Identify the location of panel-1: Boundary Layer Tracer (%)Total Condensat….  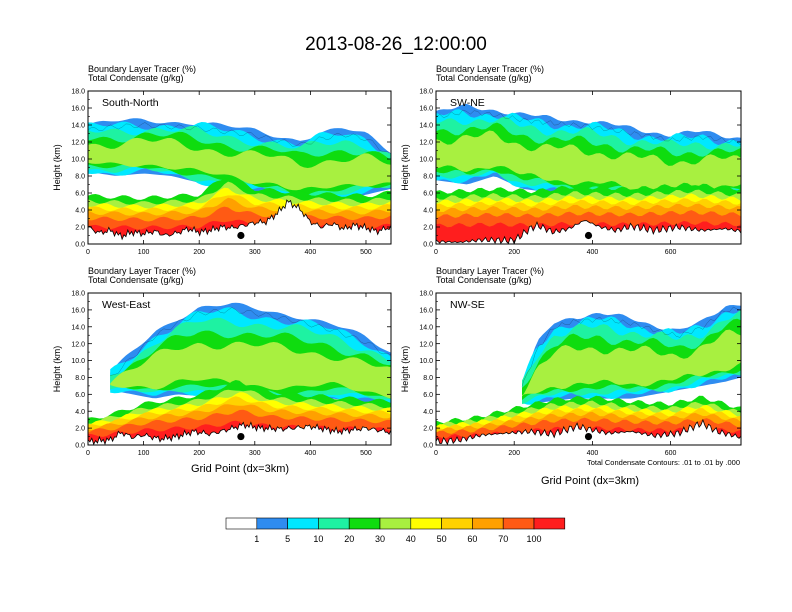
(571, 160).